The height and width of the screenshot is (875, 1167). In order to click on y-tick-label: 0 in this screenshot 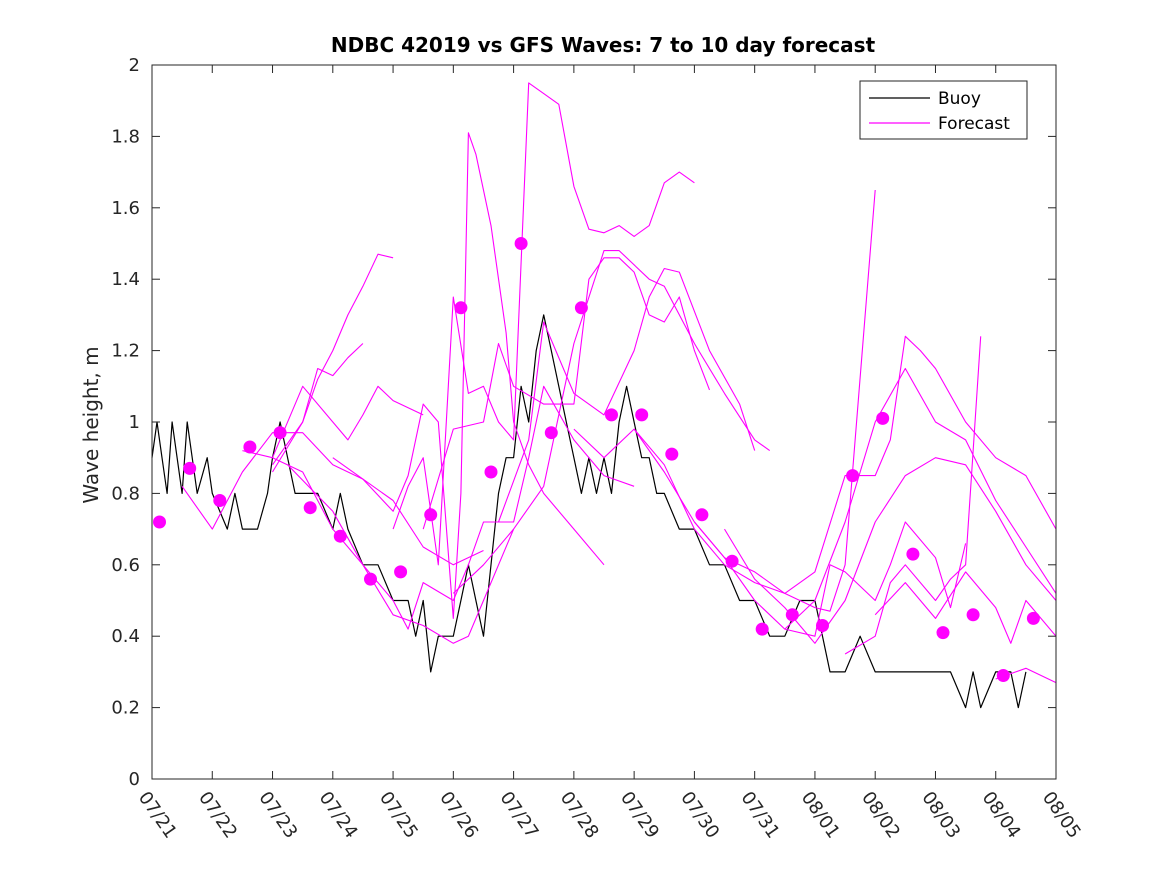, I will do `click(134, 779)`.